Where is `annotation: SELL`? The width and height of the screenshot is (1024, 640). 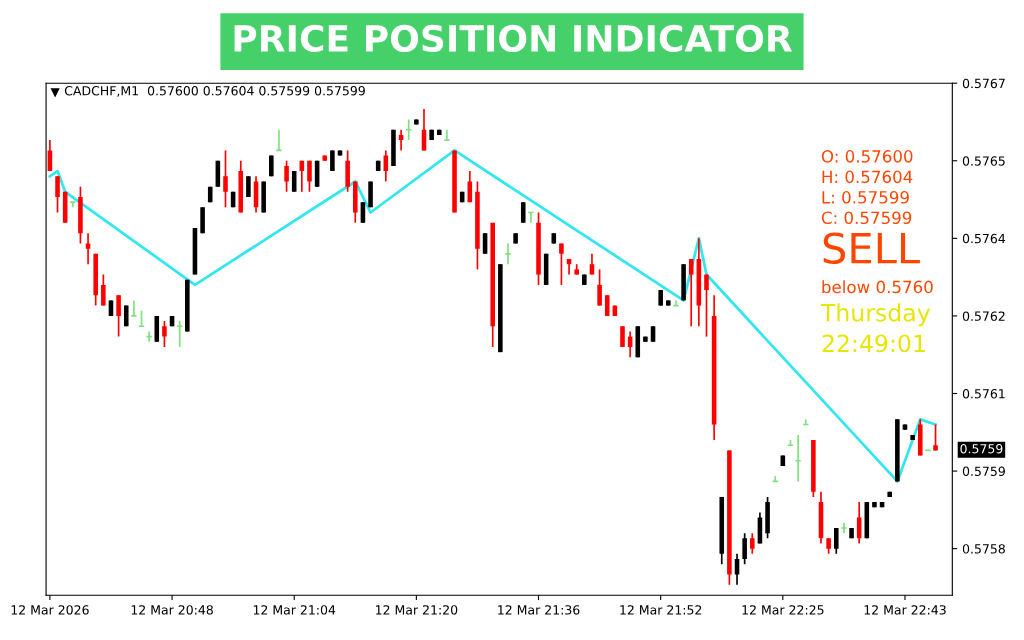 annotation: SELL is located at coordinates (871, 248).